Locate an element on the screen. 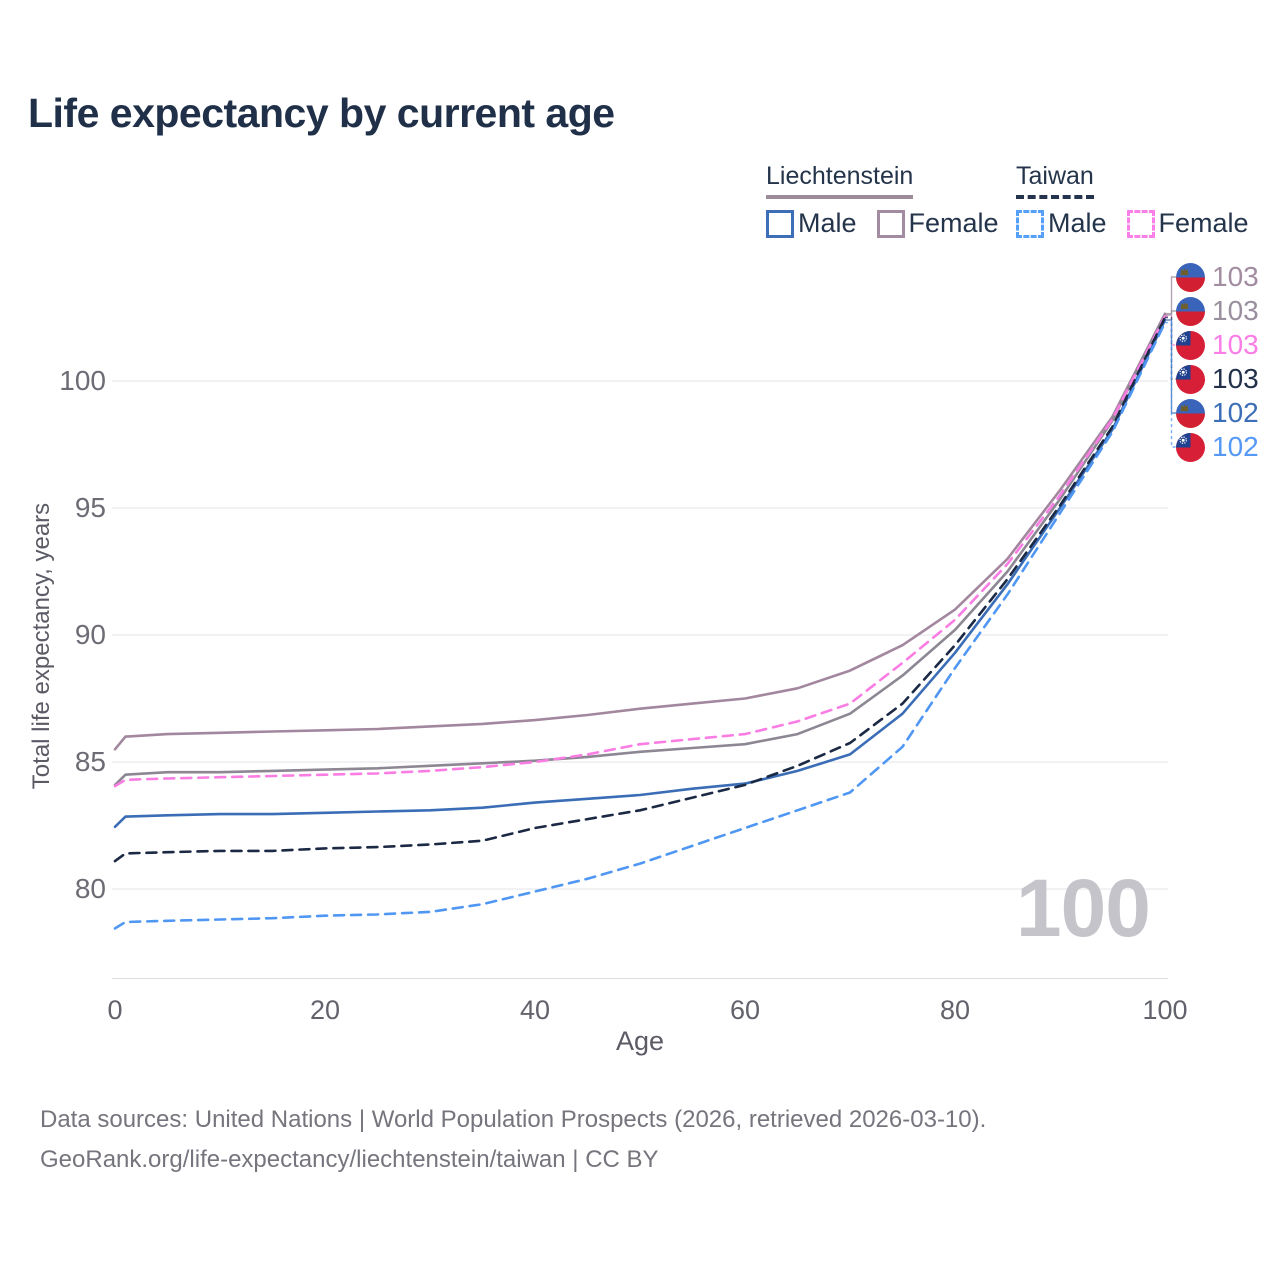 The width and height of the screenshot is (1280, 1280). dashed-pink-swatch-icon is located at coordinates (1140, 223).